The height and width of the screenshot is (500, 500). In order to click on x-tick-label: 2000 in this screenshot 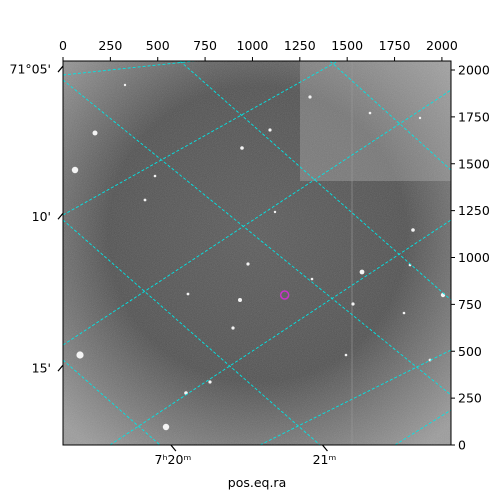, I will do `click(442, 45)`.